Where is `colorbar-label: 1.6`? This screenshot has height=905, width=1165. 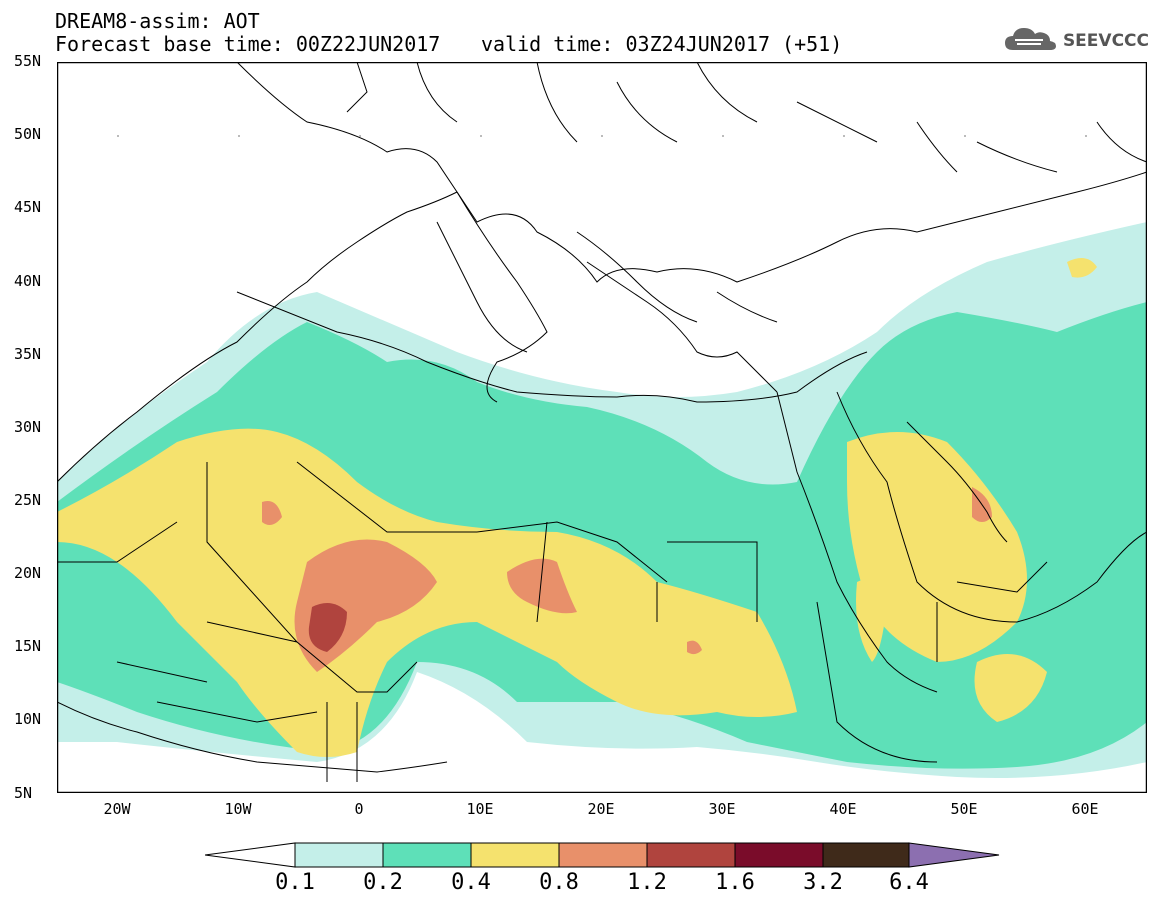
colorbar-label: 1.6 is located at coordinates (735, 882).